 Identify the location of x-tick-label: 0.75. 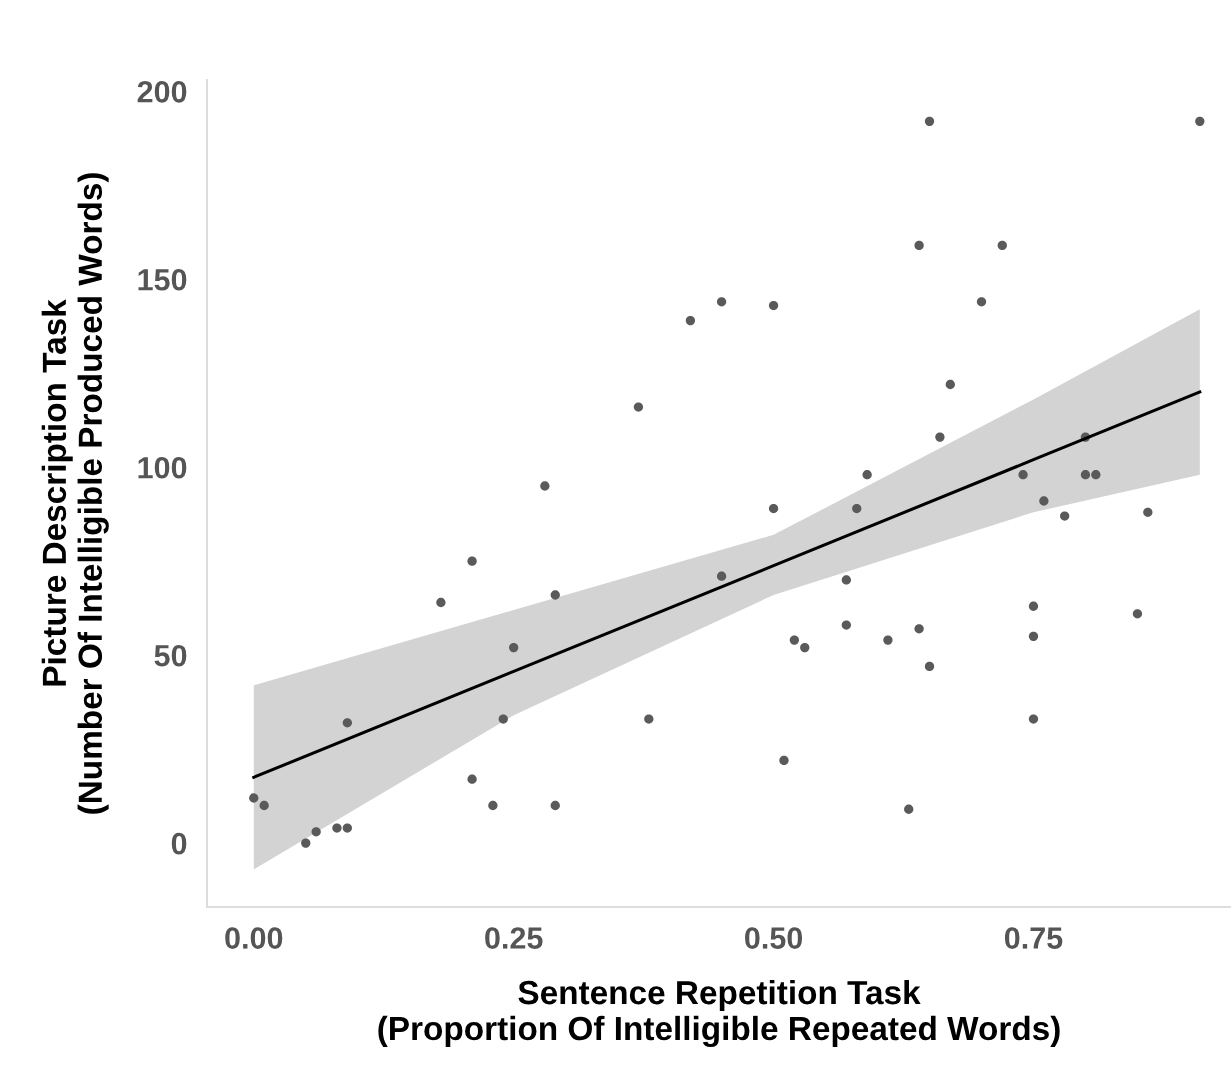
(1033, 938).